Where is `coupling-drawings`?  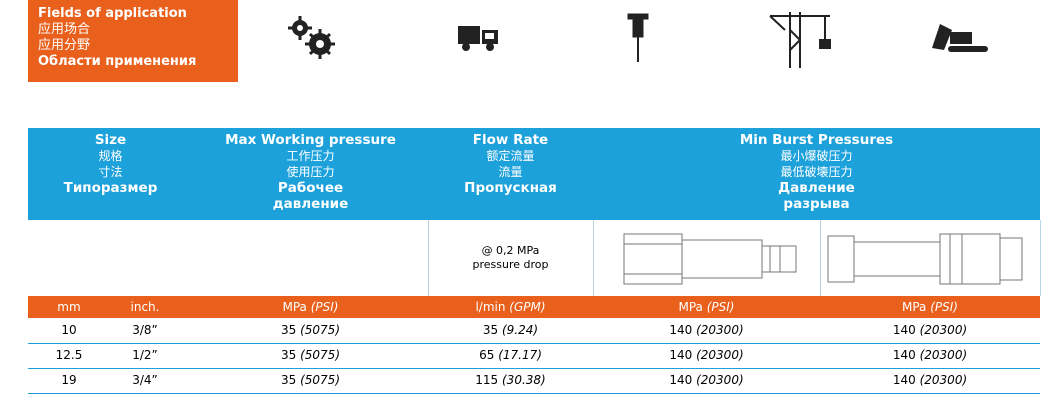 coupling-drawings is located at coordinates (823, 259).